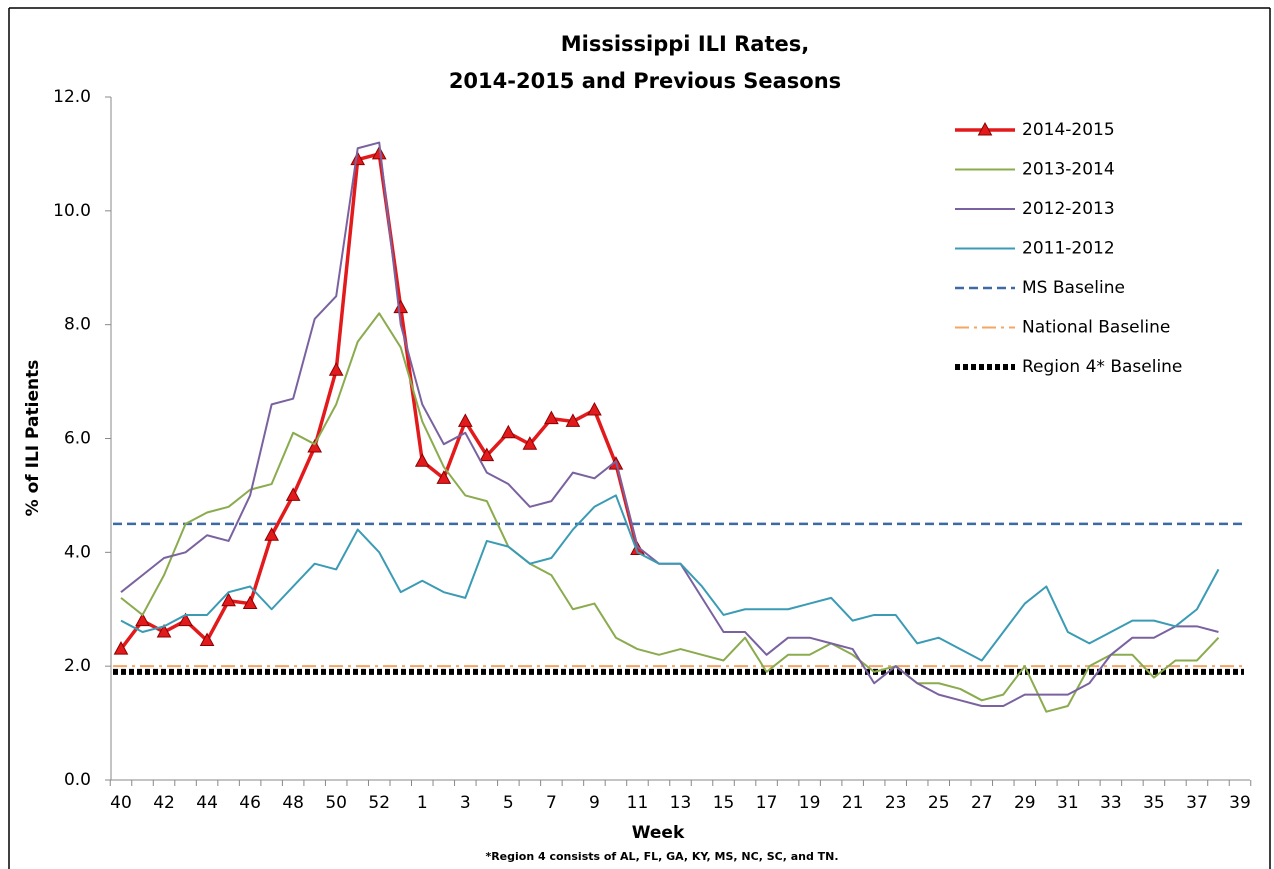 The height and width of the screenshot is (869, 1274). I want to click on x-tick-label: 7, so click(551, 803).